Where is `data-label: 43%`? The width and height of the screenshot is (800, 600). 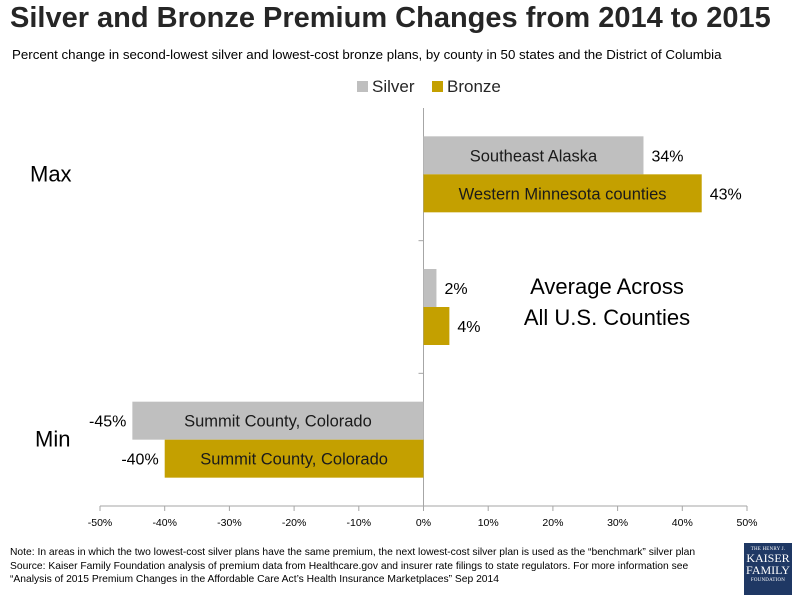
data-label: 43% is located at coordinates (726, 194).